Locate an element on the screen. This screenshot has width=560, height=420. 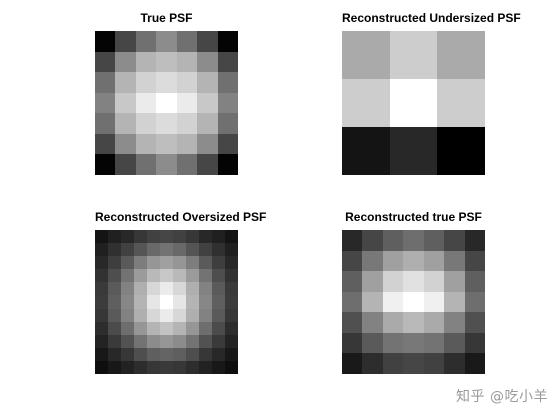
true-recon-psf-panel: Reconstructed true PSF is located at coordinates (413, 292).